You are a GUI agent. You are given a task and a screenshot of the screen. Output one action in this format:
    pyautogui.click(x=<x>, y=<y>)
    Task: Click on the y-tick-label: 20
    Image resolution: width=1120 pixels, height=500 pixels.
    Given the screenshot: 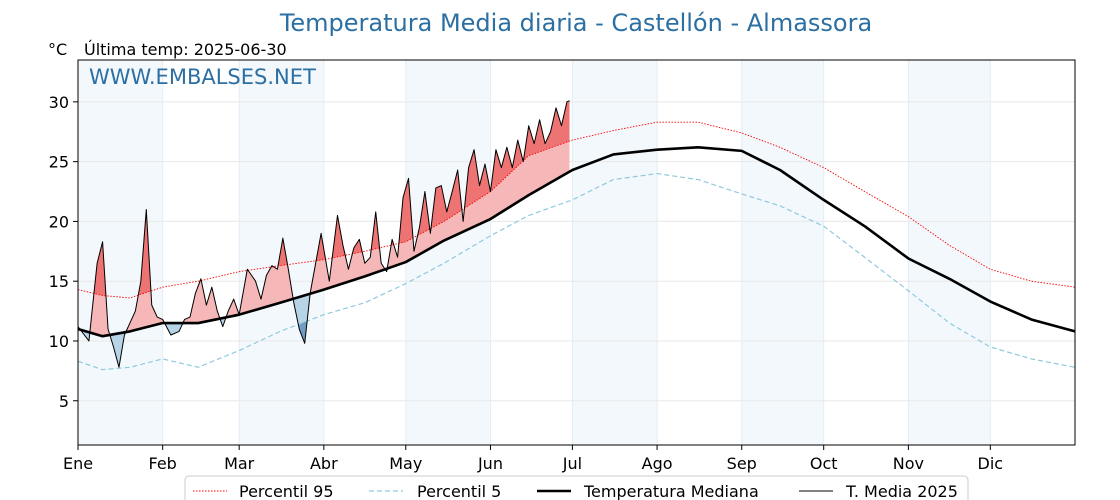 What is the action you would take?
    pyautogui.click(x=59, y=221)
    